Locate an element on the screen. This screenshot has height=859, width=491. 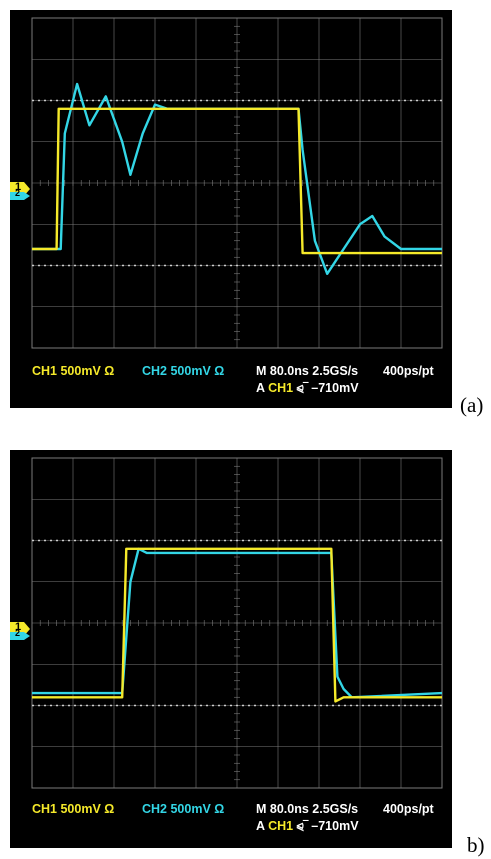
ch2-readout-b: CH2 500mV Ω is located at coordinates (183, 809).